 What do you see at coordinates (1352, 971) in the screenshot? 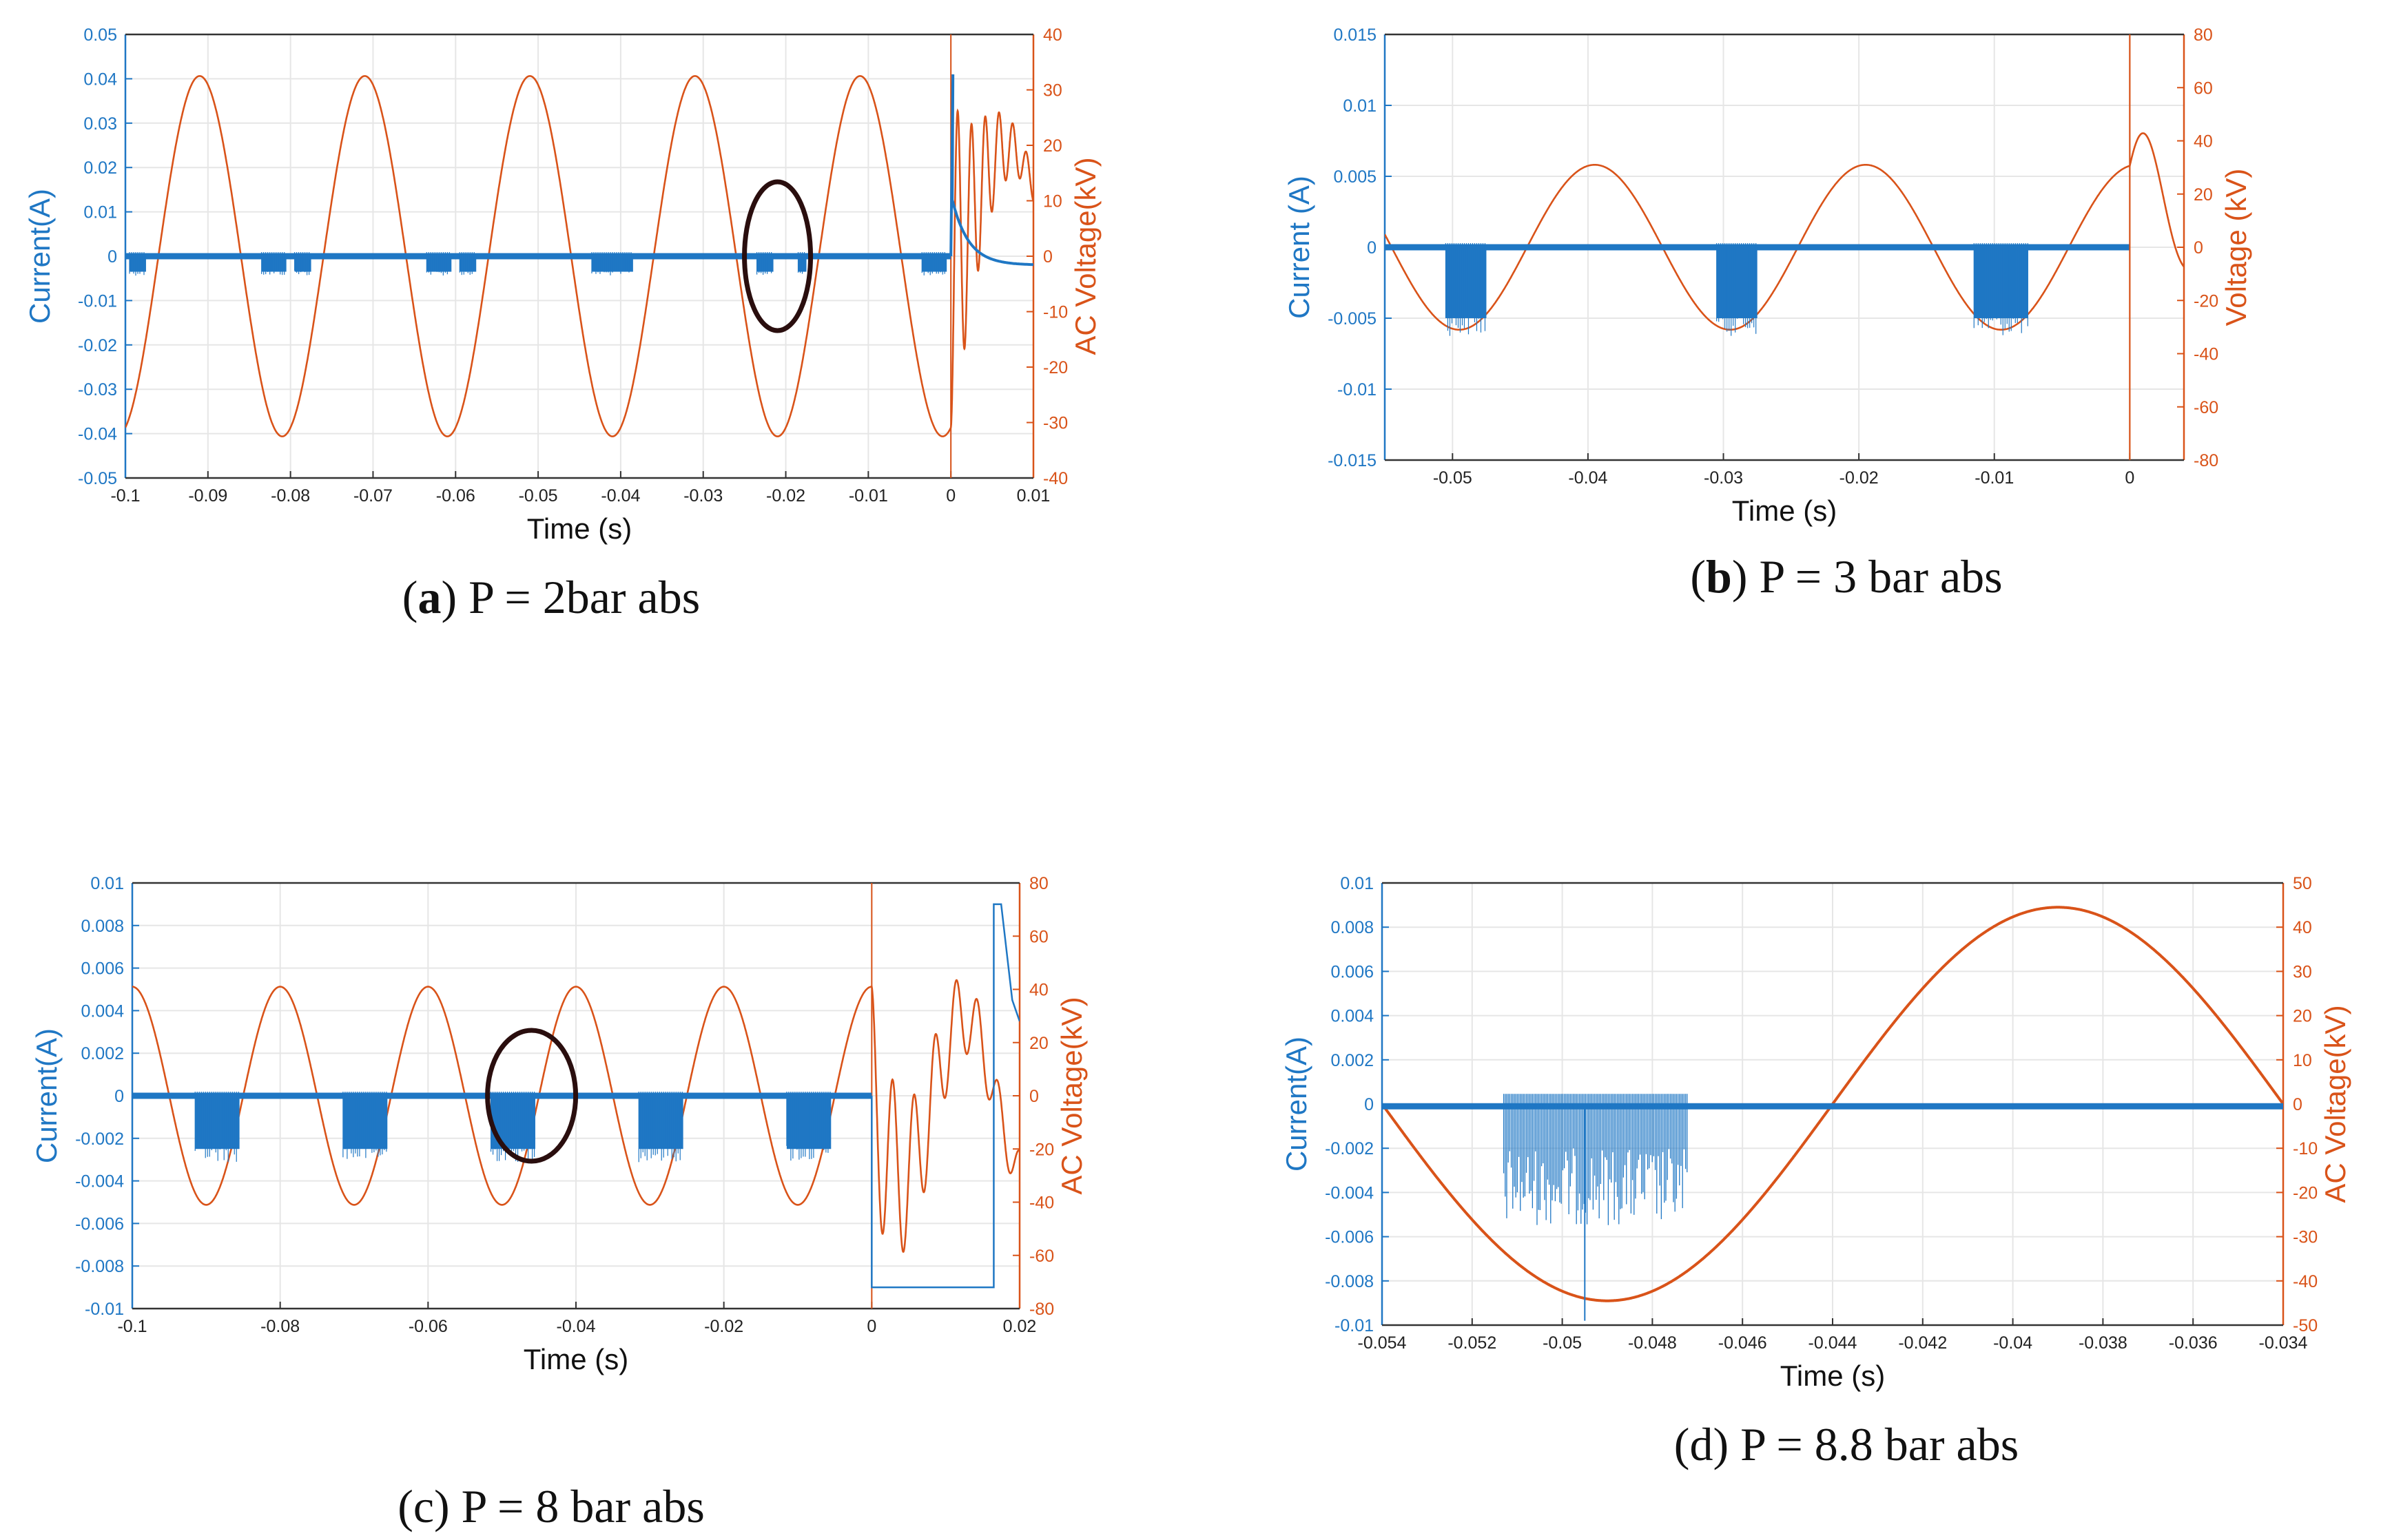
I see `y-left-tick-label: 0.006` at bounding box center [1352, 971].